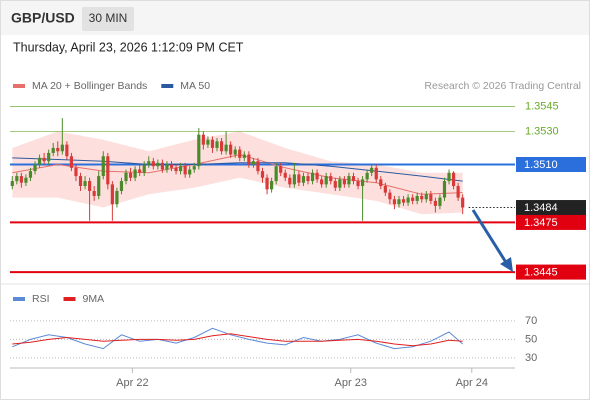 This screenshot has height=400, width=590. Describe the element at coordinates (506, 264) in the screenshot. I see `arrow-head` at that location.